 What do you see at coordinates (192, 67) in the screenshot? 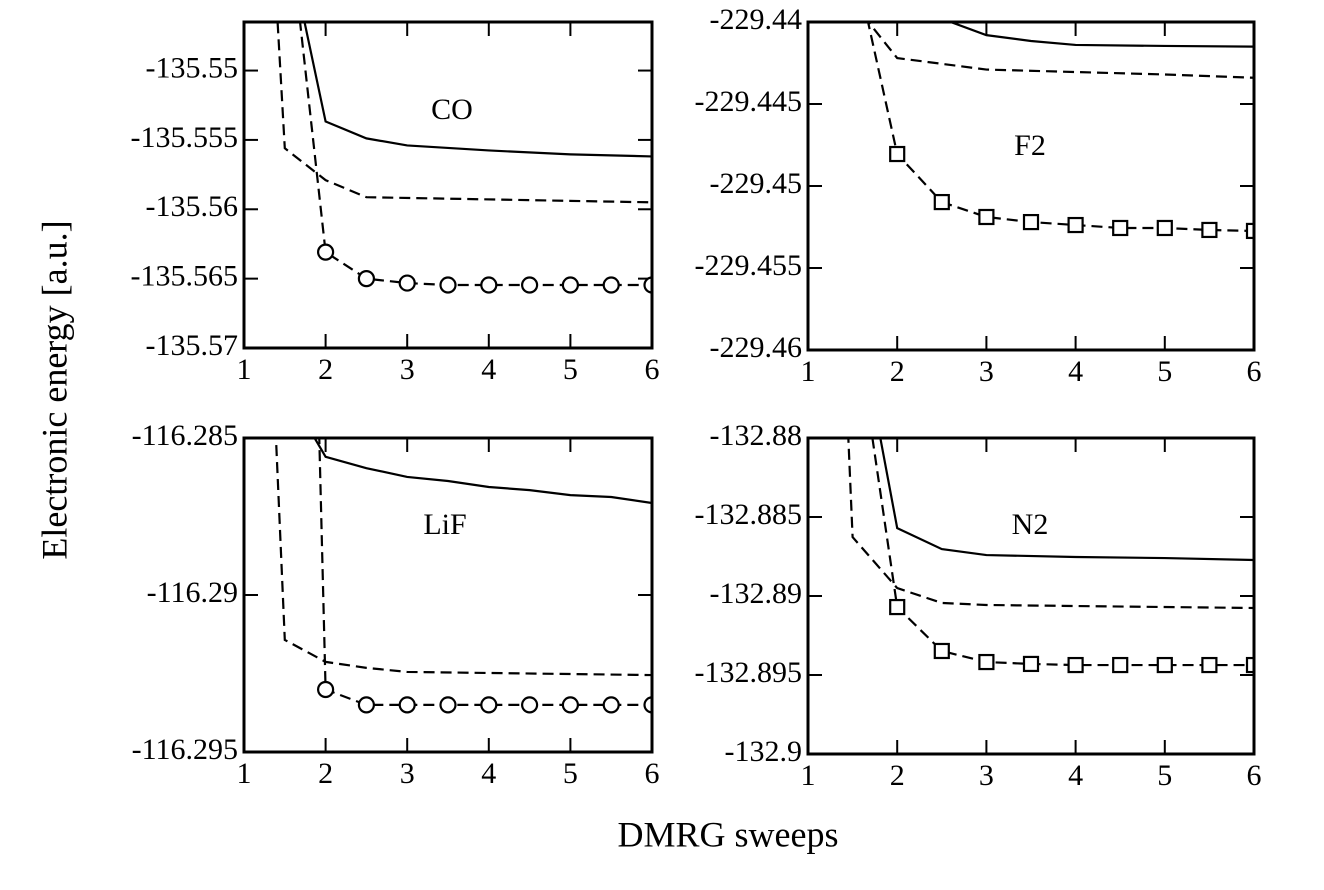
I see `y-tick-label: -135.55` at bounding box center [192, 67].